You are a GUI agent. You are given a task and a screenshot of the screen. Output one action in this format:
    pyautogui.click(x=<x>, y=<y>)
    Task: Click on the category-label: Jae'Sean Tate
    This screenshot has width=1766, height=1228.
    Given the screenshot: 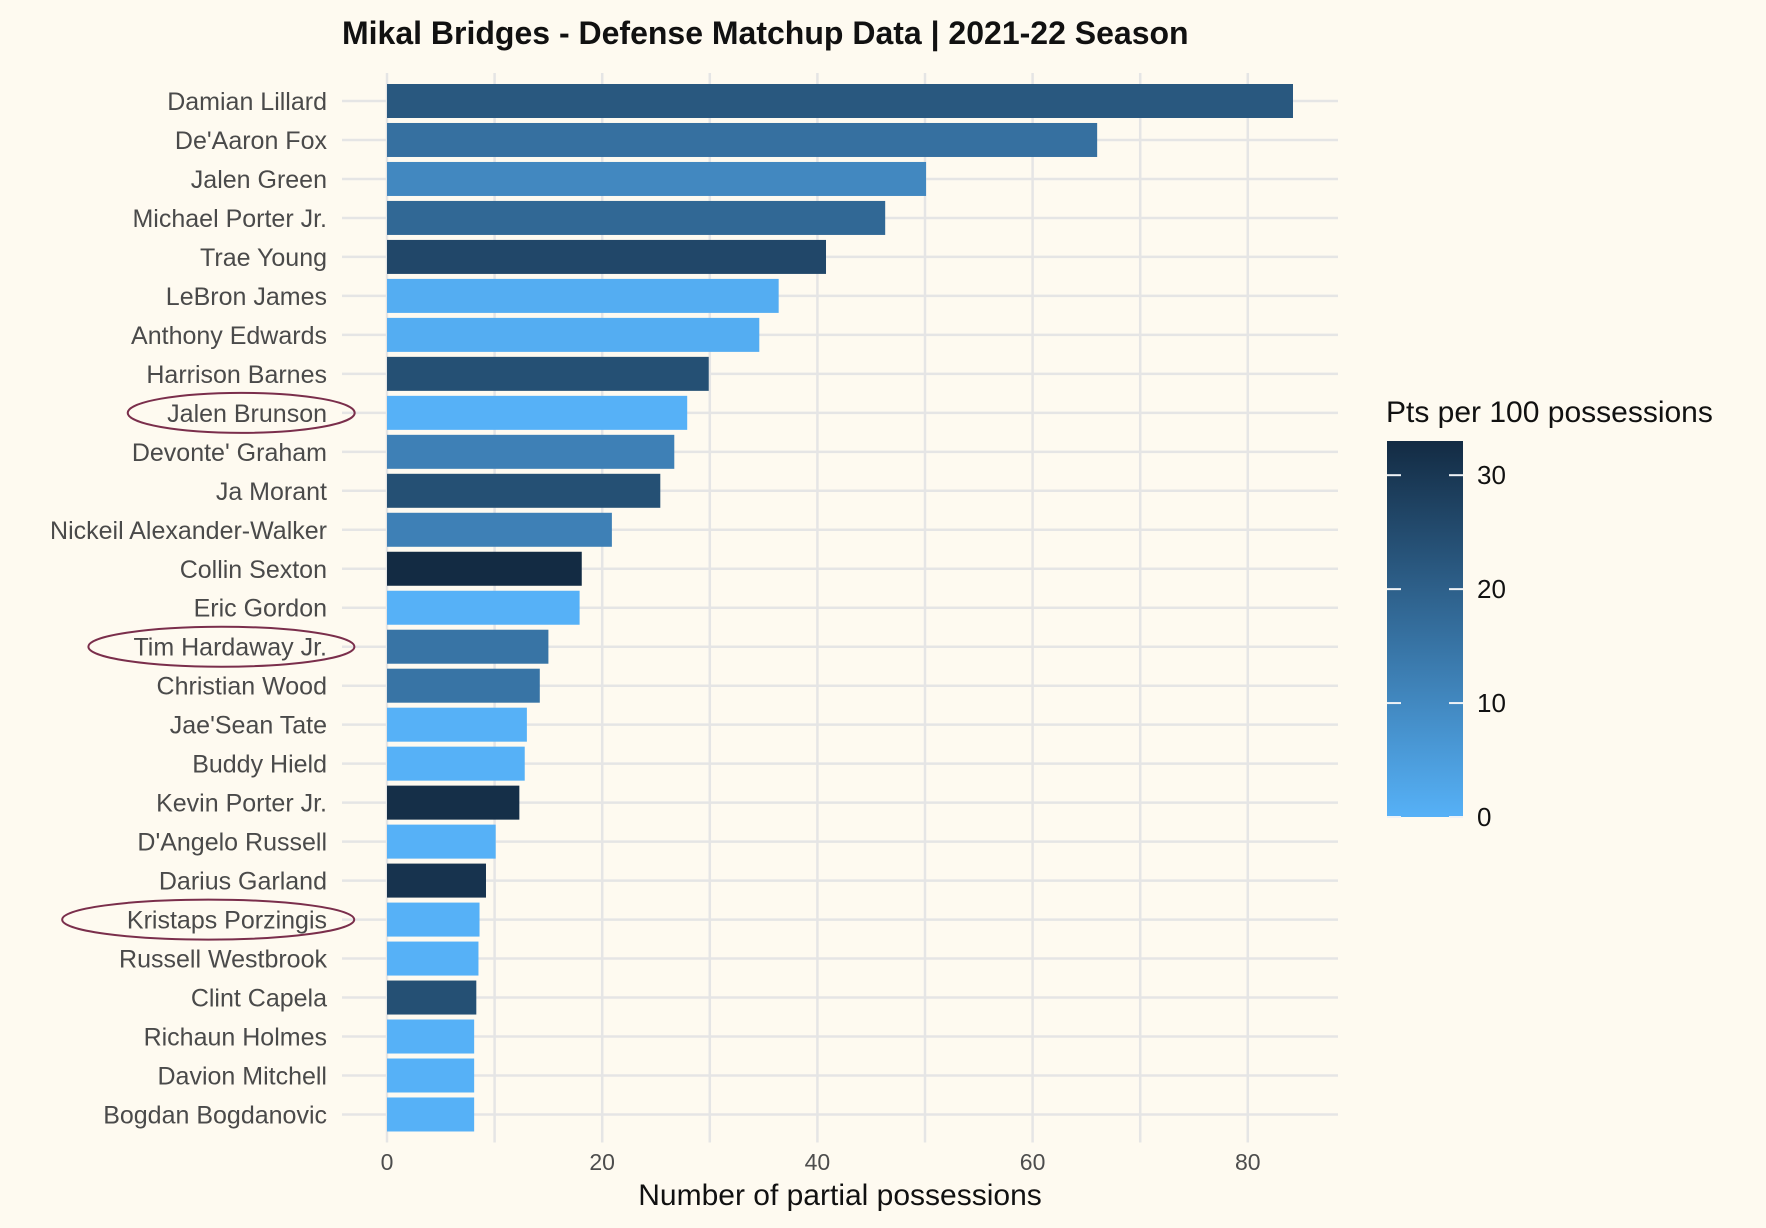 What is the action you would take?
    pyautogui.click(x=248, y=726)
    